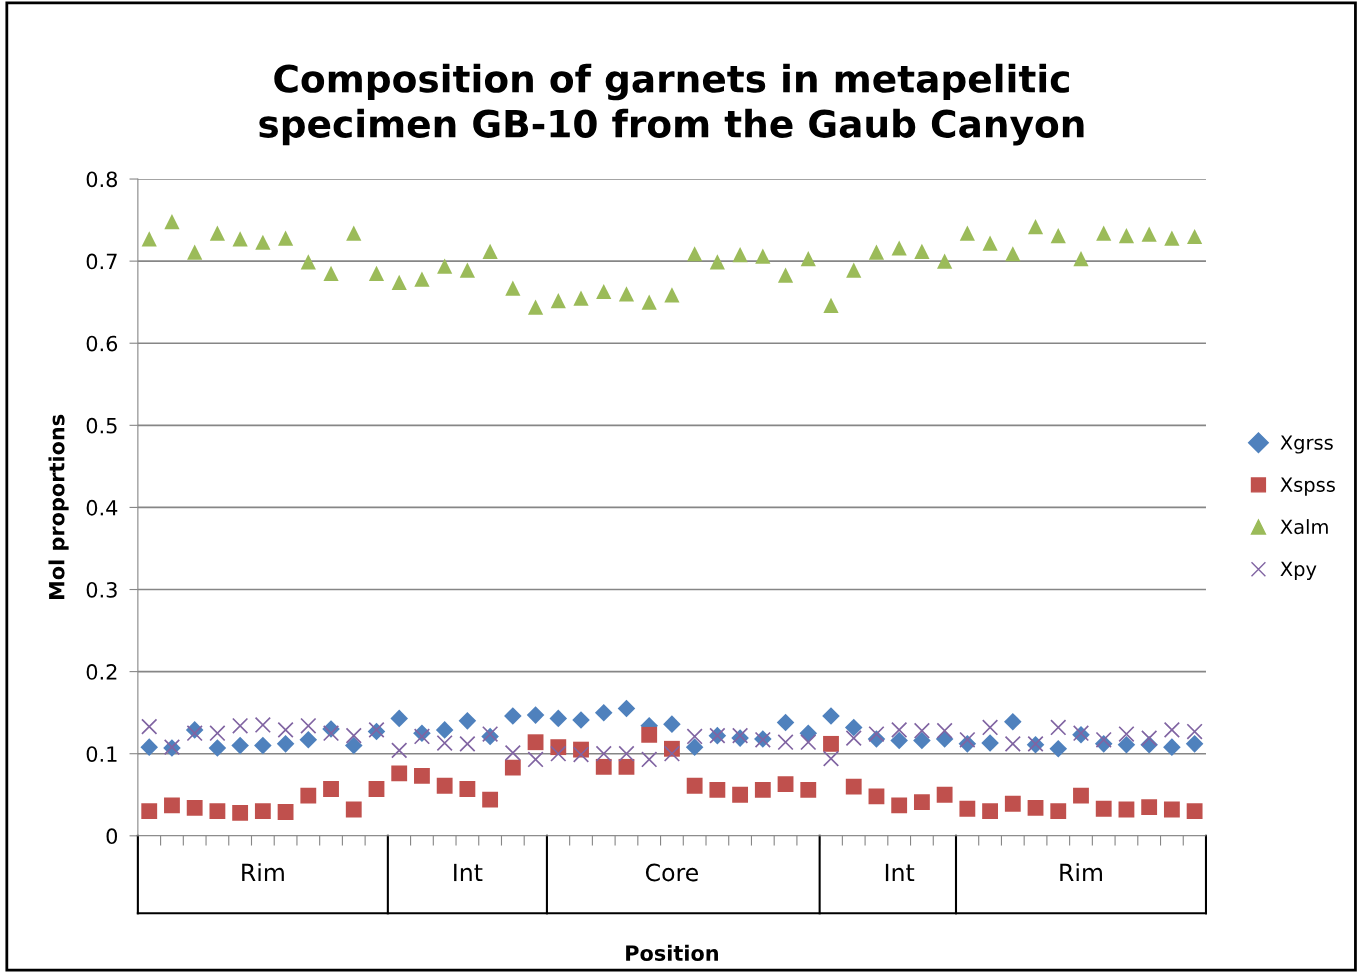 This screenshot has height=973, width=1365. Describe the element at coordinates (102, 343) in the screenshot. I see `y-tick-label: 0.6` at that location.